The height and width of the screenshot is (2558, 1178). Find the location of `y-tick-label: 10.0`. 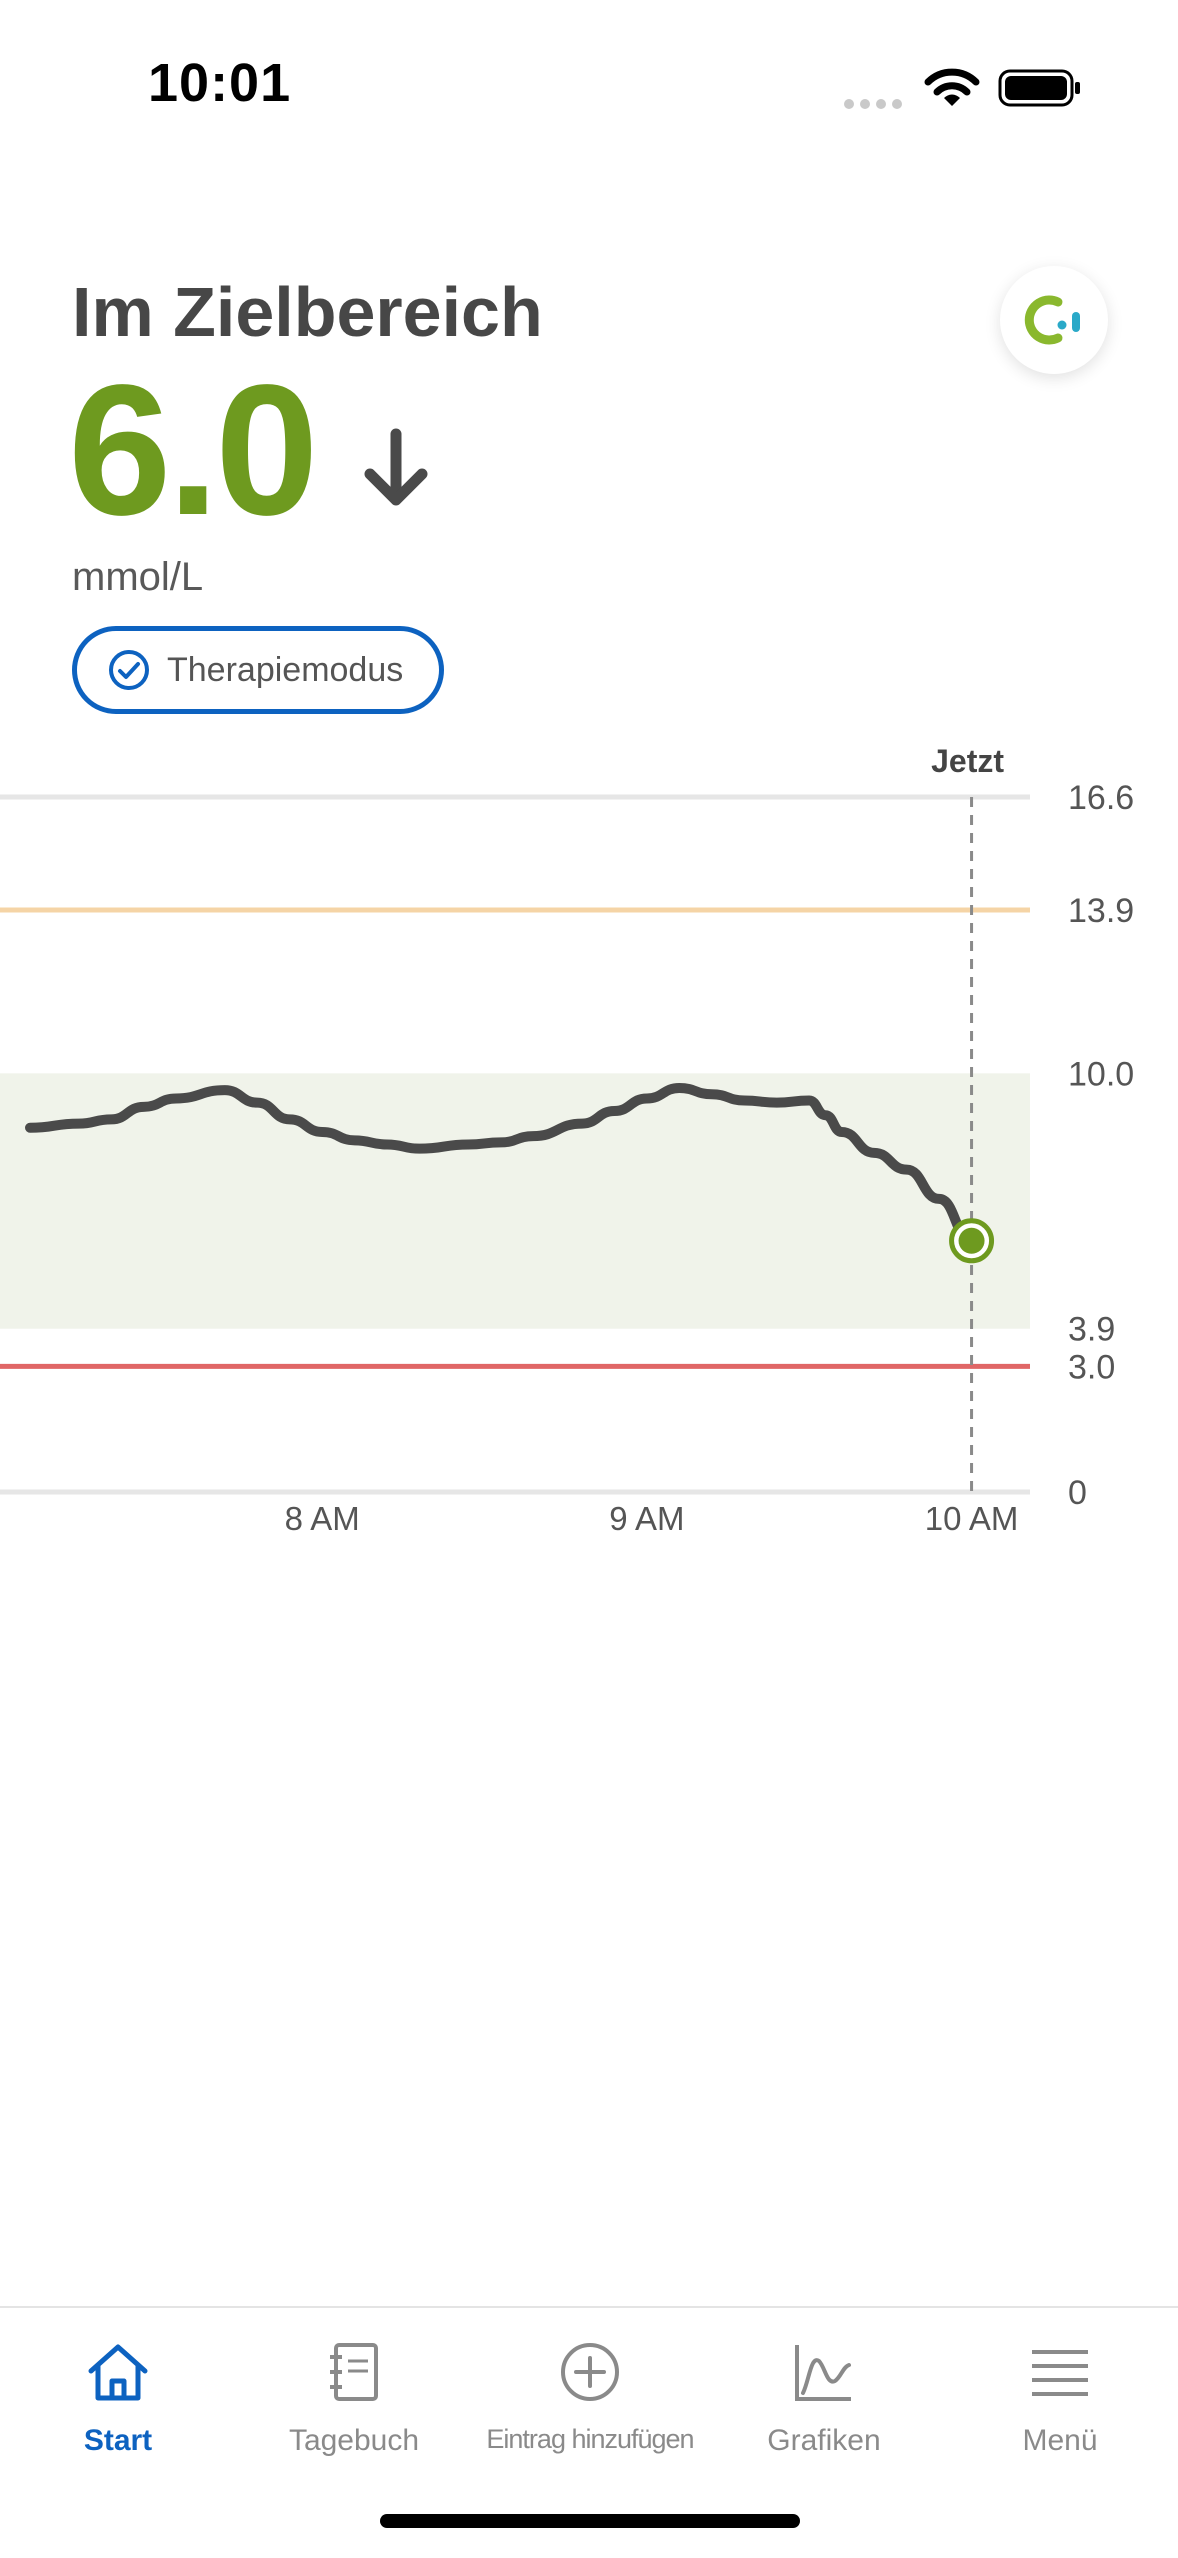

y-tick-label: 10.0 is located at coordinates (1101, 1074).